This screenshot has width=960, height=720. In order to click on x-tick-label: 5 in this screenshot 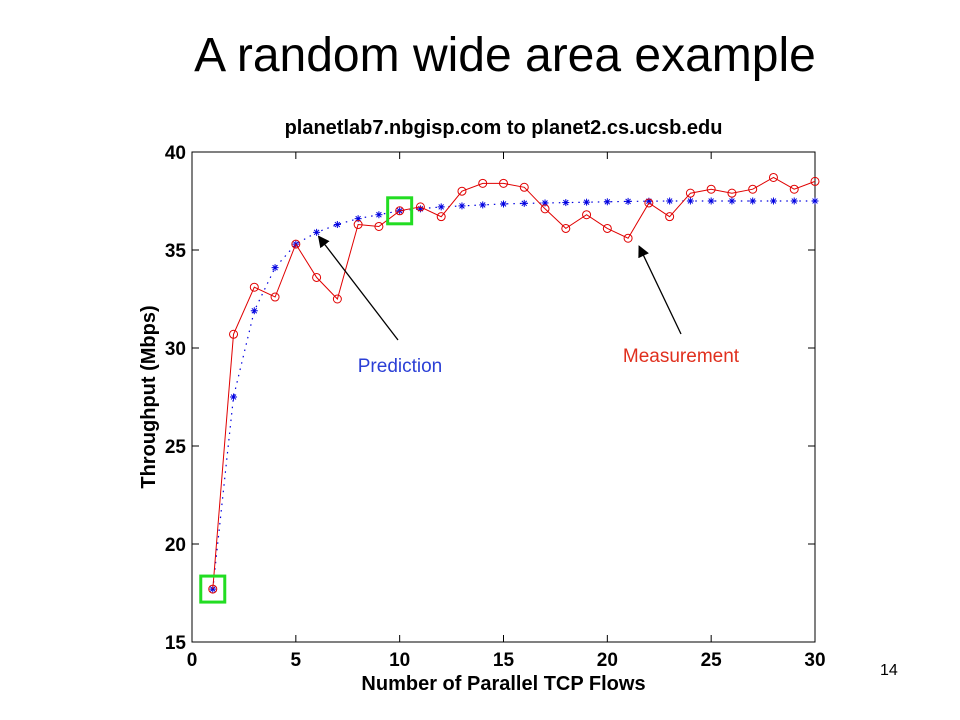, I will do `click(296, 660)`.